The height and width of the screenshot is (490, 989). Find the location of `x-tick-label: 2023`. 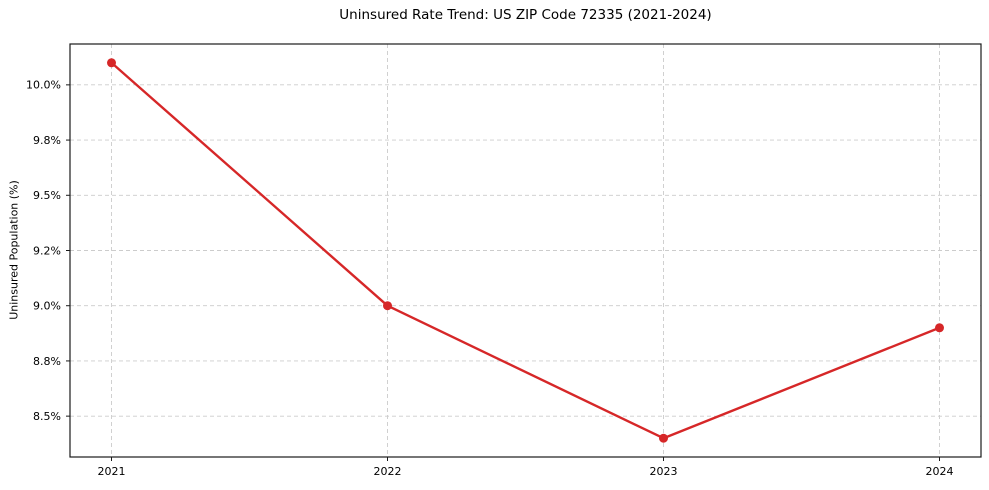

x-tick-label: 2023 is located at coordinates (664, 471).